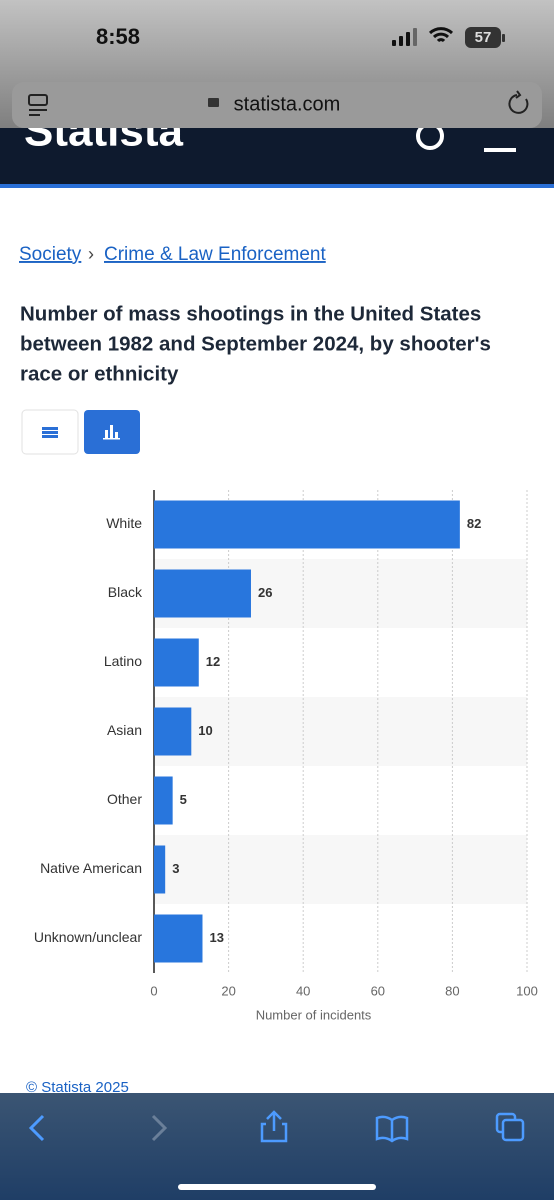  I want to click on x-tick-label: 40, so click(303, 990).